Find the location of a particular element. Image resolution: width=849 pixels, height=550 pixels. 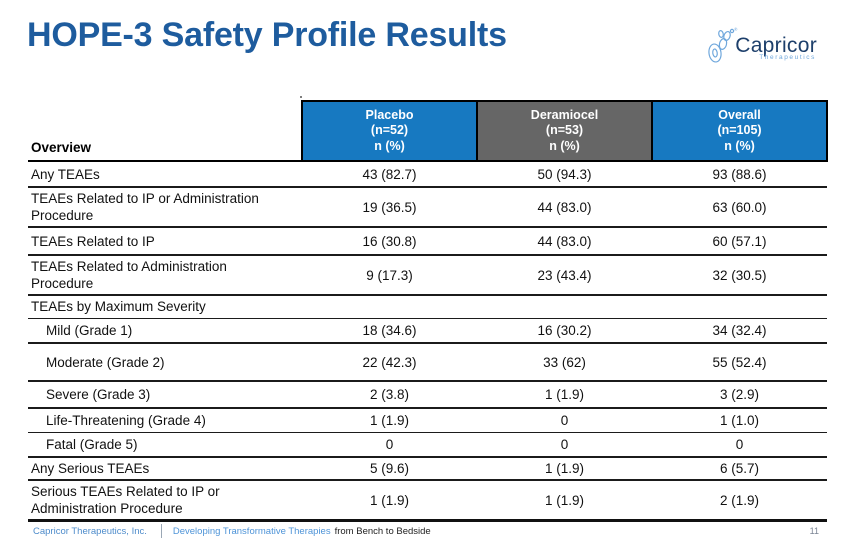

column-header-placebo: Placebo (n=52) n (%) is located at coordinates (389, 131).